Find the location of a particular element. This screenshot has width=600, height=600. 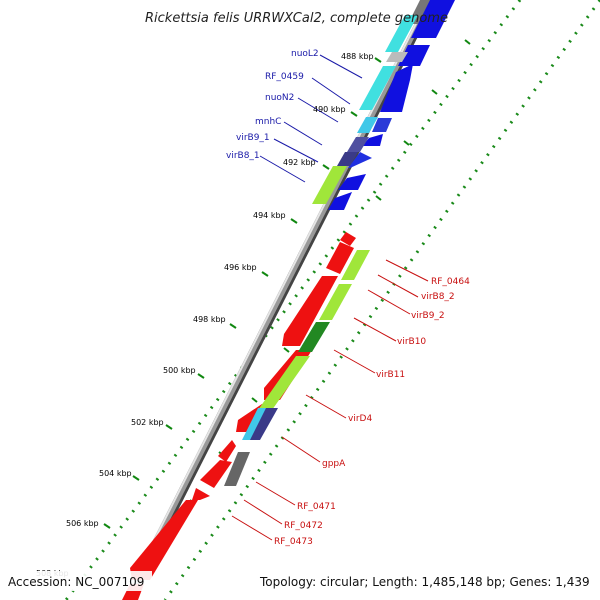

tick-label-488: 488 kbp is located at coordinates (357, 56).